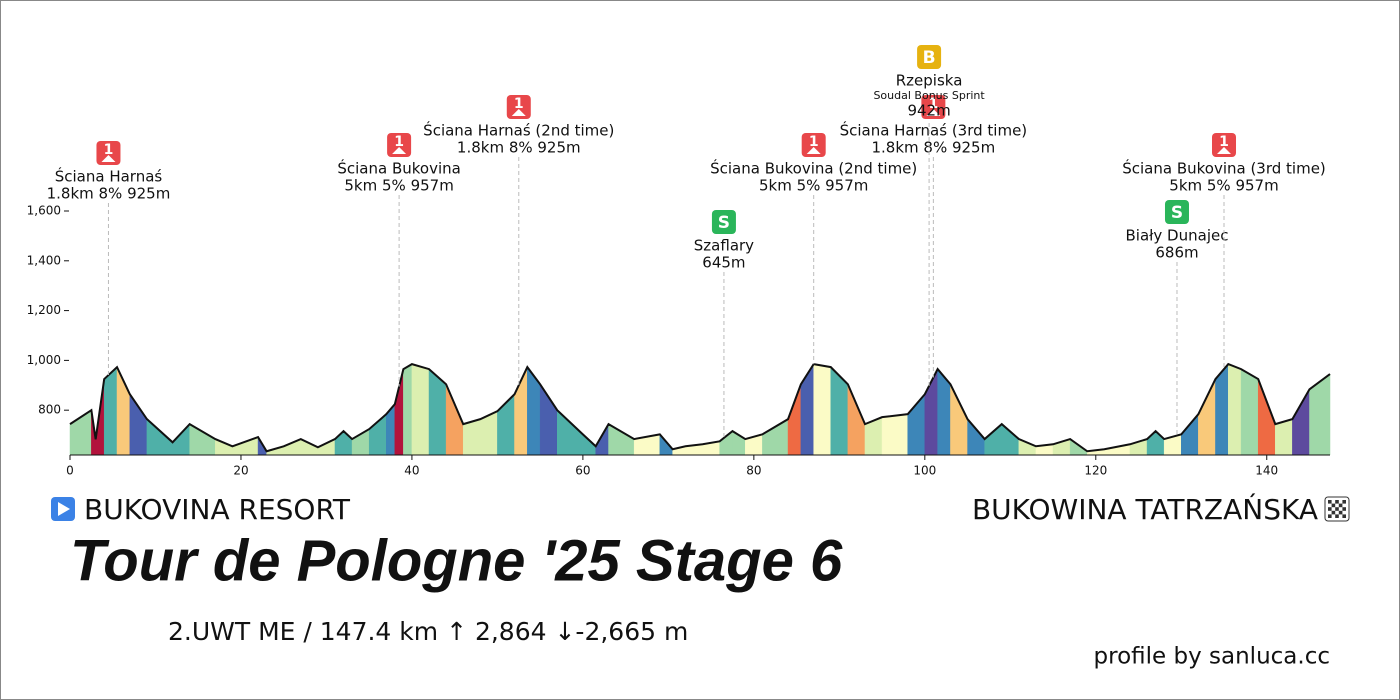 The image size is (1400, 700). What do you see at coordinates (44, 310) in the screenshot?
I see `y-tick-label: 1,200` at bounding box center [44, 310].